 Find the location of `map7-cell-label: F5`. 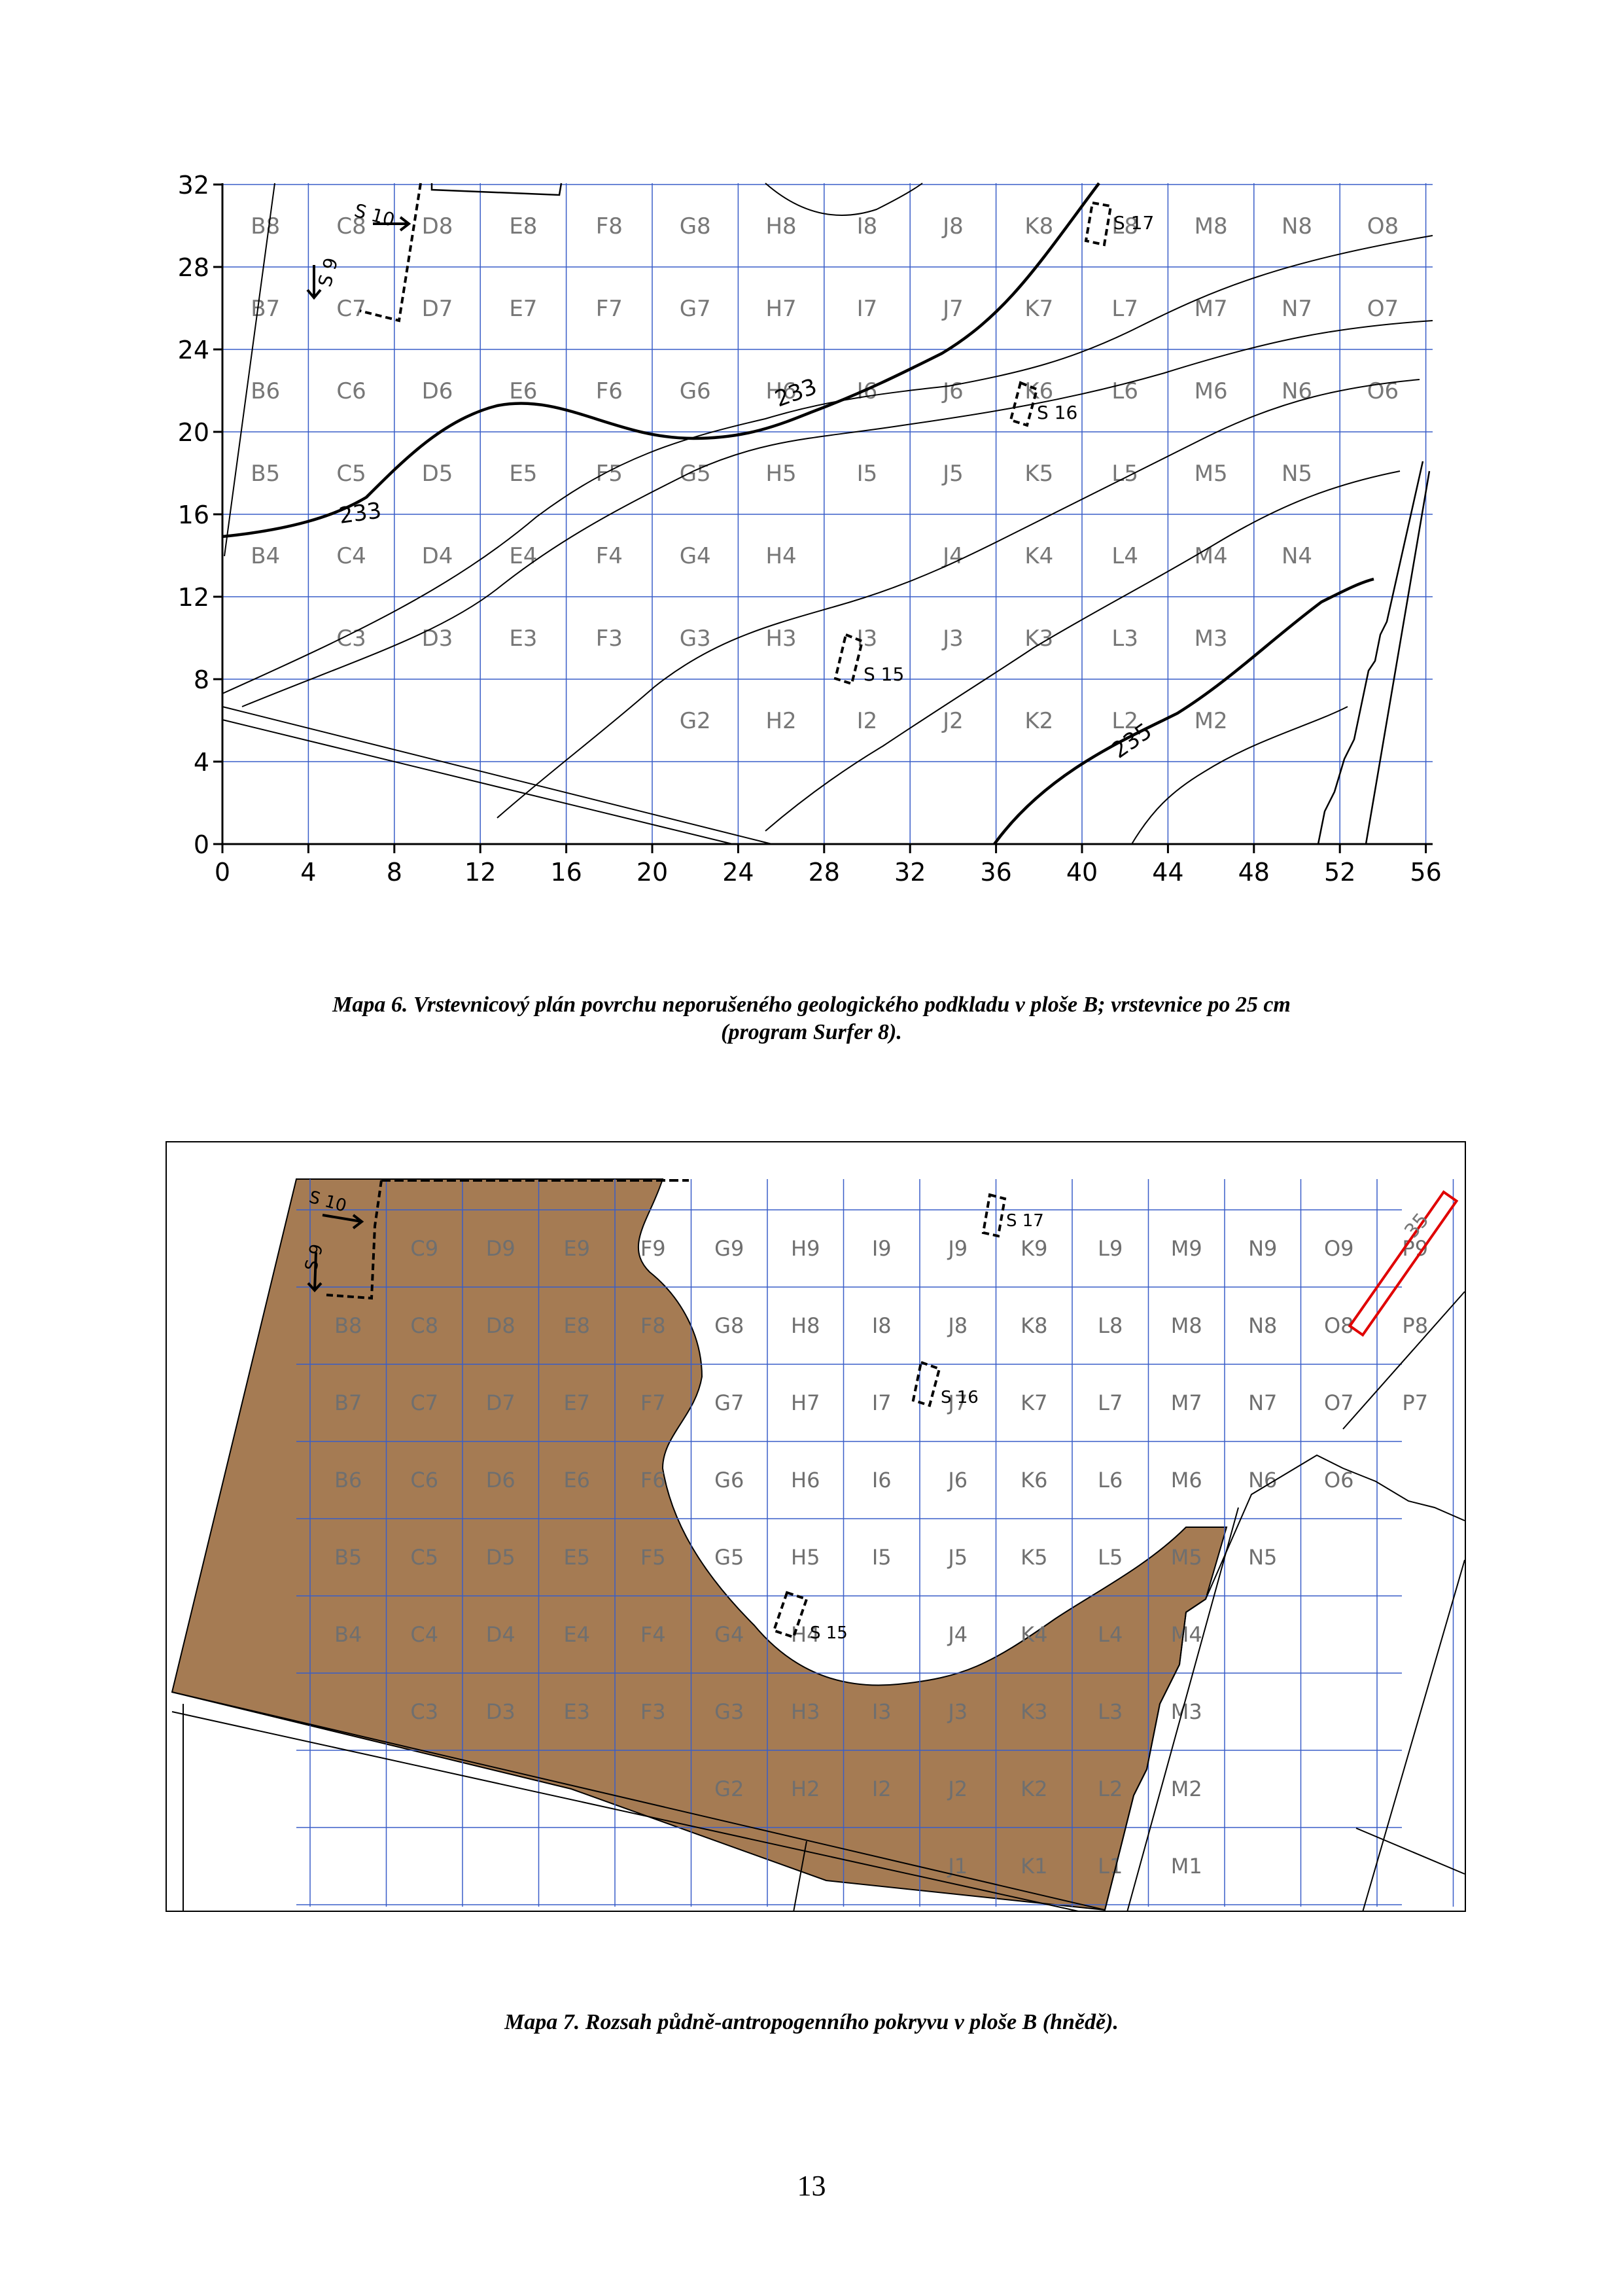

map7-cell-label: F5 is located at coordinates (653, 1558).